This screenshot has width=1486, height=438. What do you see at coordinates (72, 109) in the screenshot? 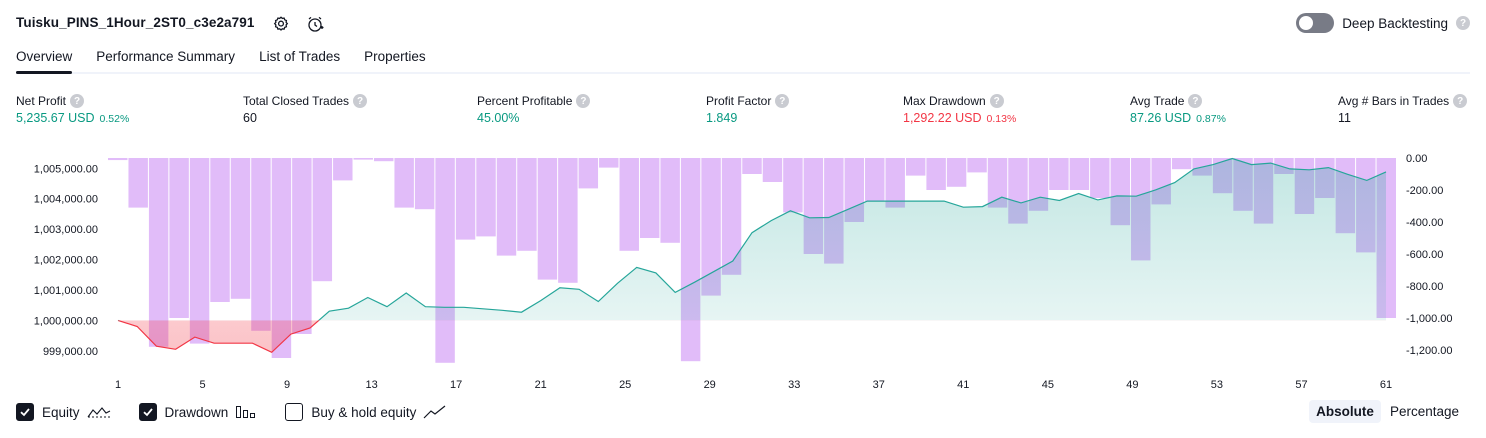
I see `metric-net-profit: Net Profit? 5,235.67 USD 0.52%` at bounding box center [72, 109].